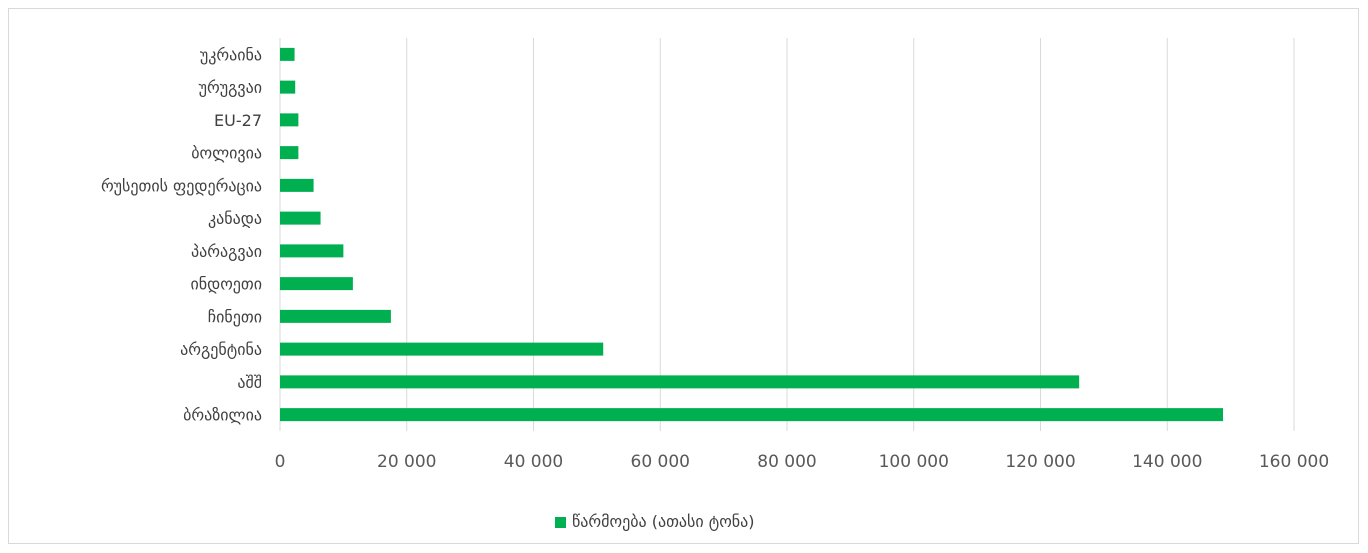 This screenshot has height=553, width=1368. What do you see at coordinates (786, 462) in the screenshot?
I see `x-tick-label: 80 000` at bounding box center [786, 462].